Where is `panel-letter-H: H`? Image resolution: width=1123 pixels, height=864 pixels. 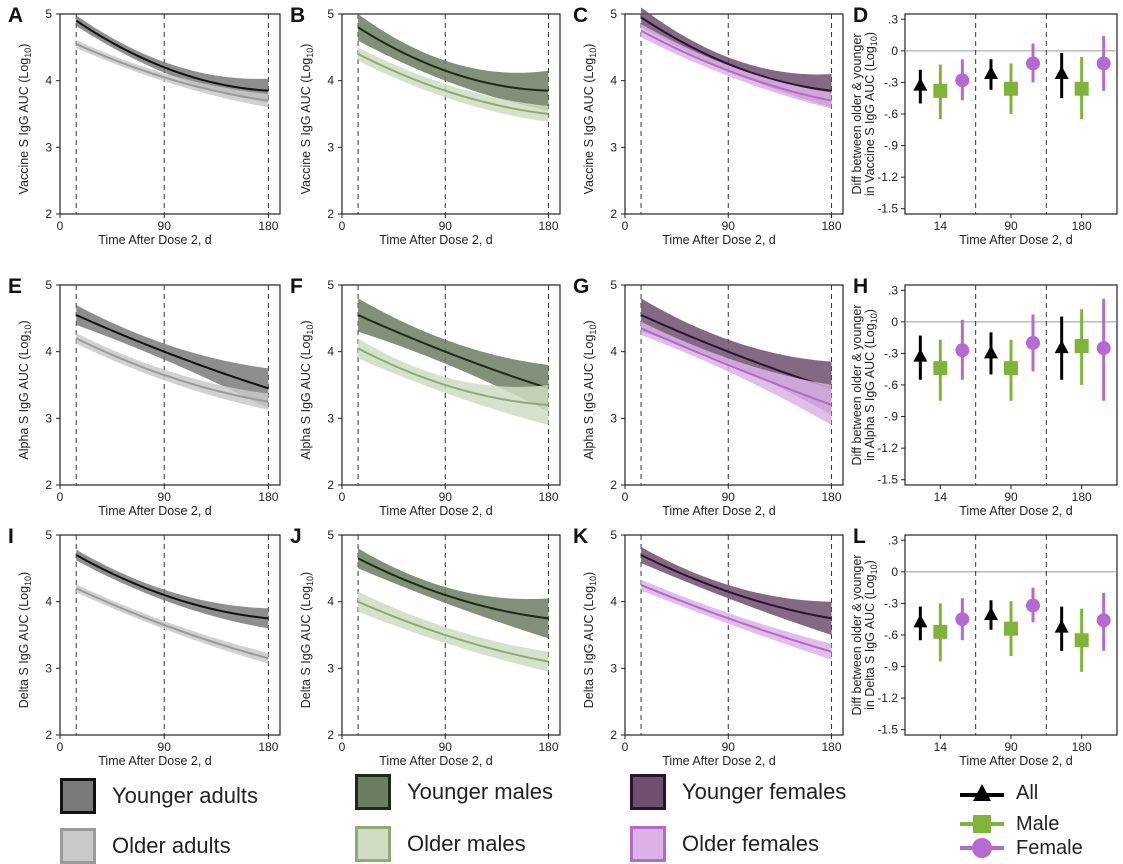
panel-letter-H: H is located at coordinates (860, 286).